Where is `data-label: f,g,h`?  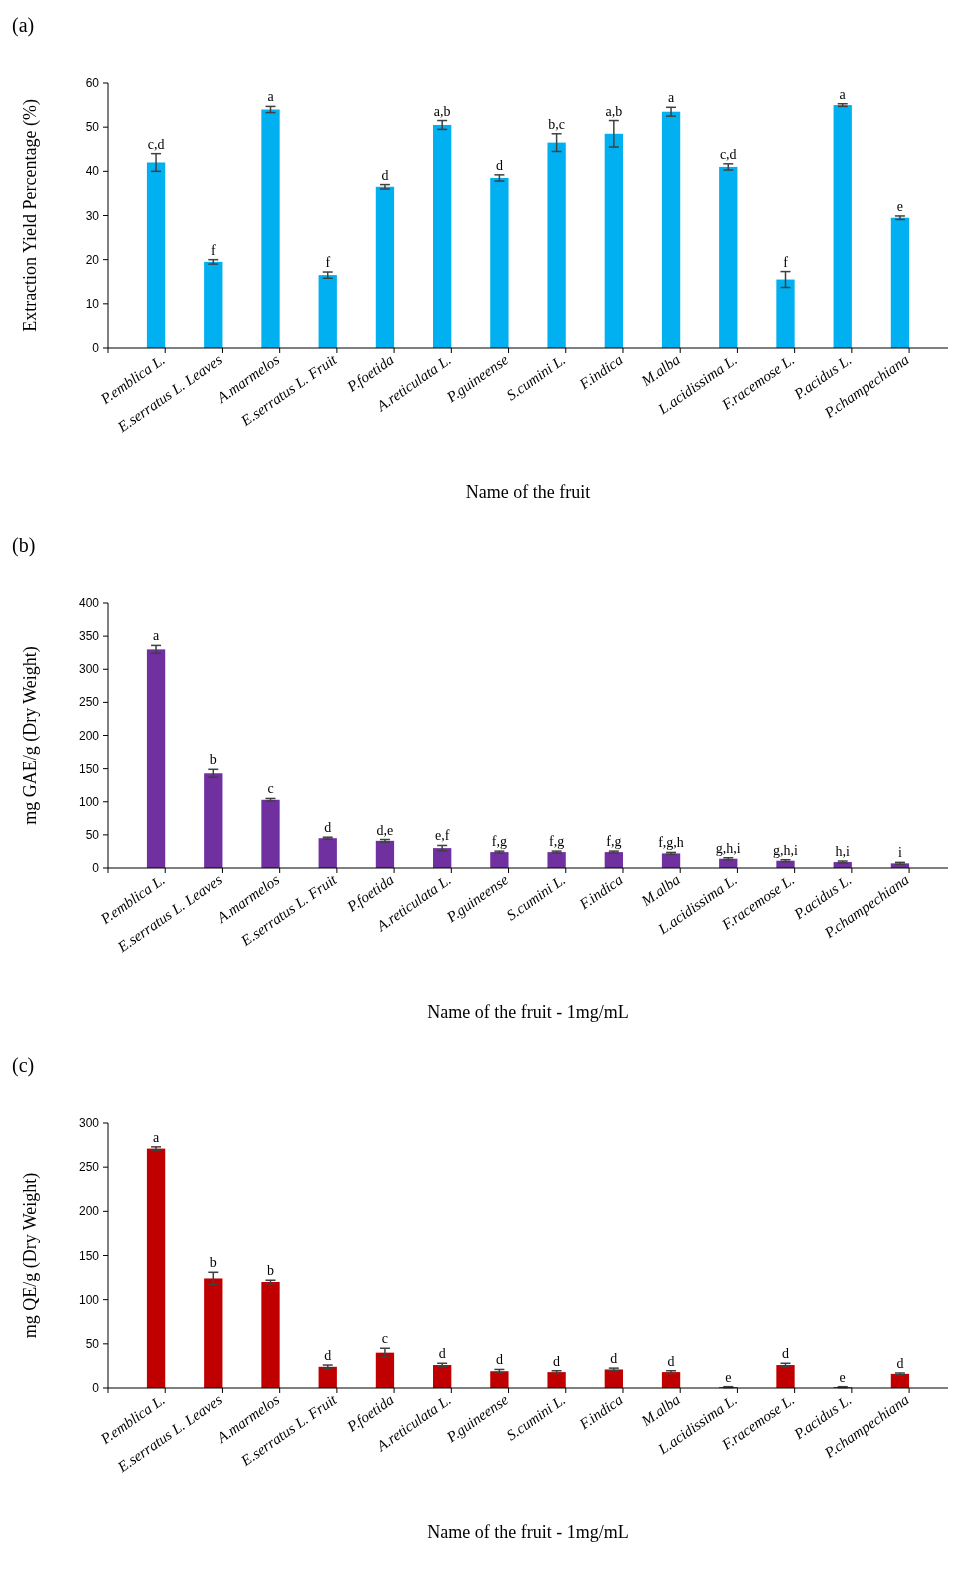 data-label: f,g,h is located at coordinates (671, 843).